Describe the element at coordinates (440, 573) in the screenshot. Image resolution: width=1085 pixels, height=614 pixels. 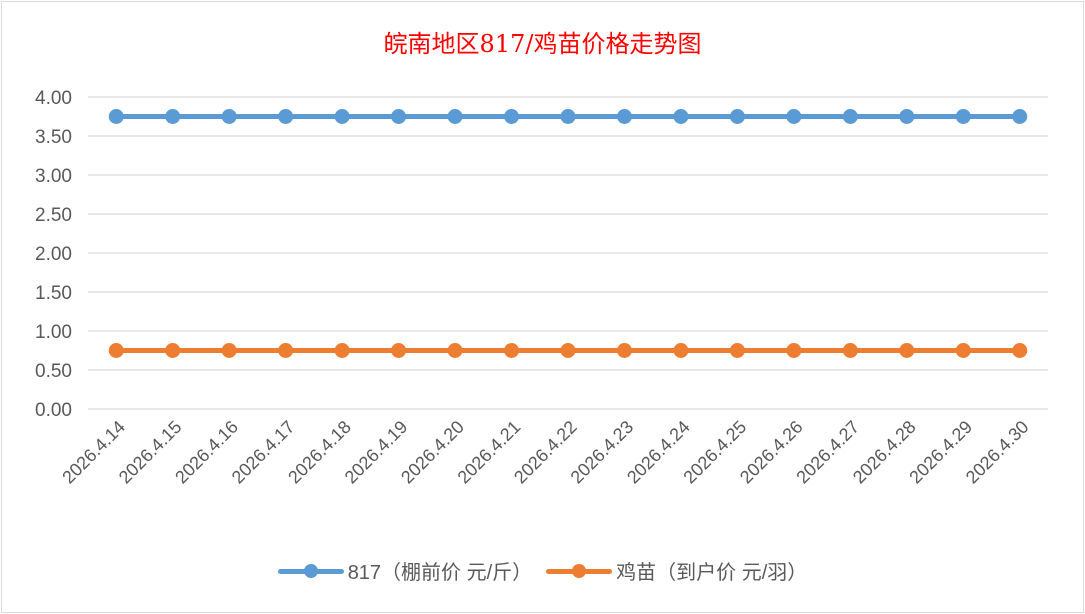
I see `legend-label-817: 817（棚前价 元/斤）` at that location.